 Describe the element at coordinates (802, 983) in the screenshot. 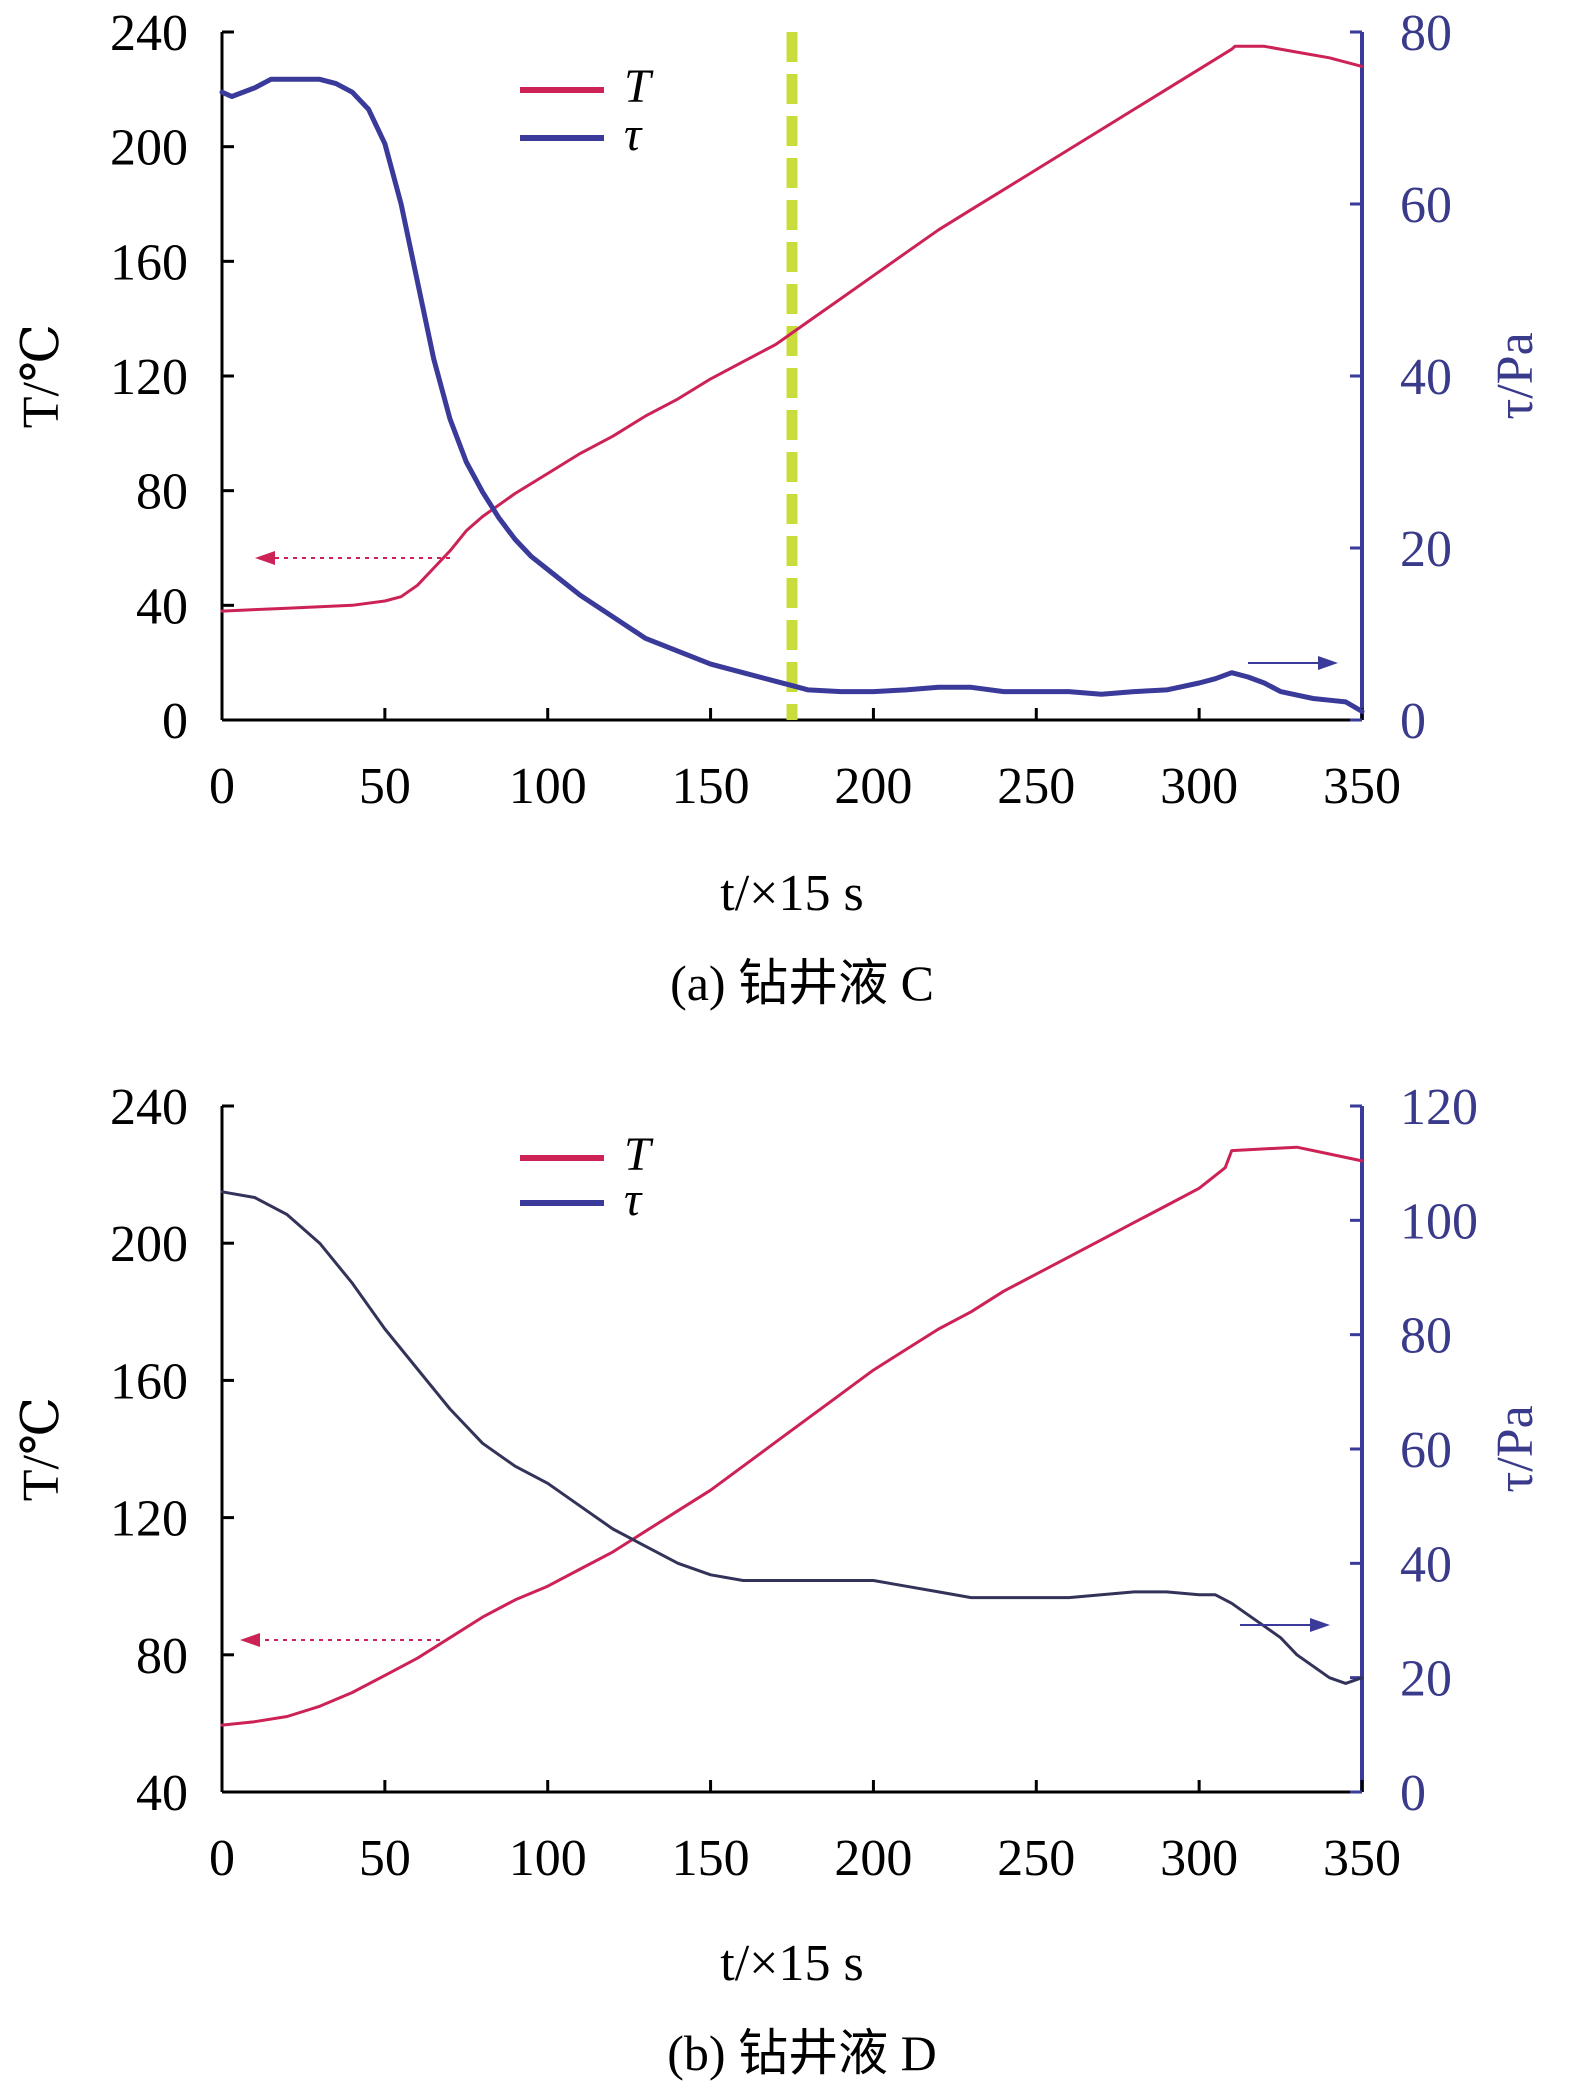

I see `panel-caption: (a) 钻井液 C` at that location.